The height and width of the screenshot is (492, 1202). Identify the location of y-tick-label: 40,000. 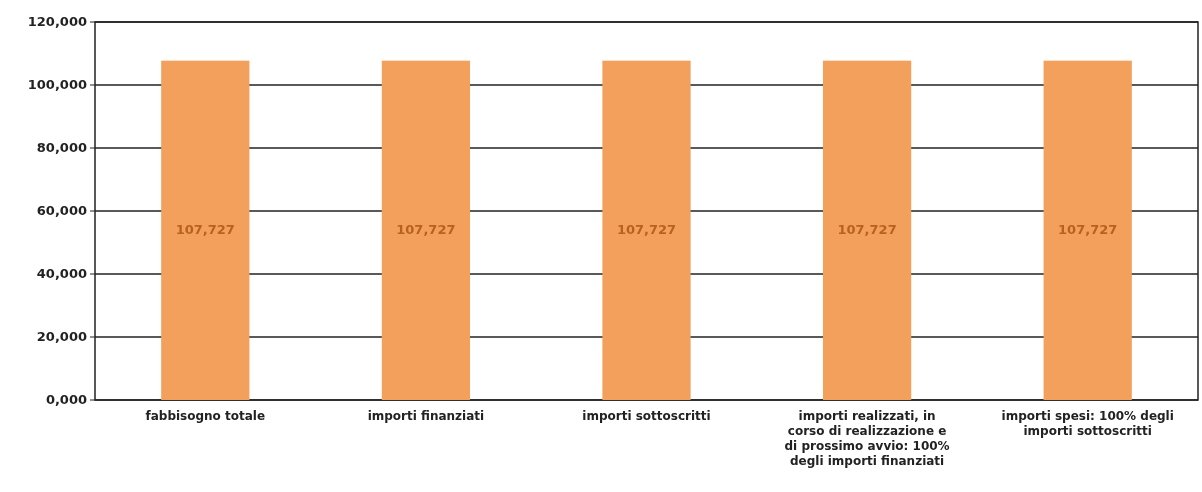
(61, 273).